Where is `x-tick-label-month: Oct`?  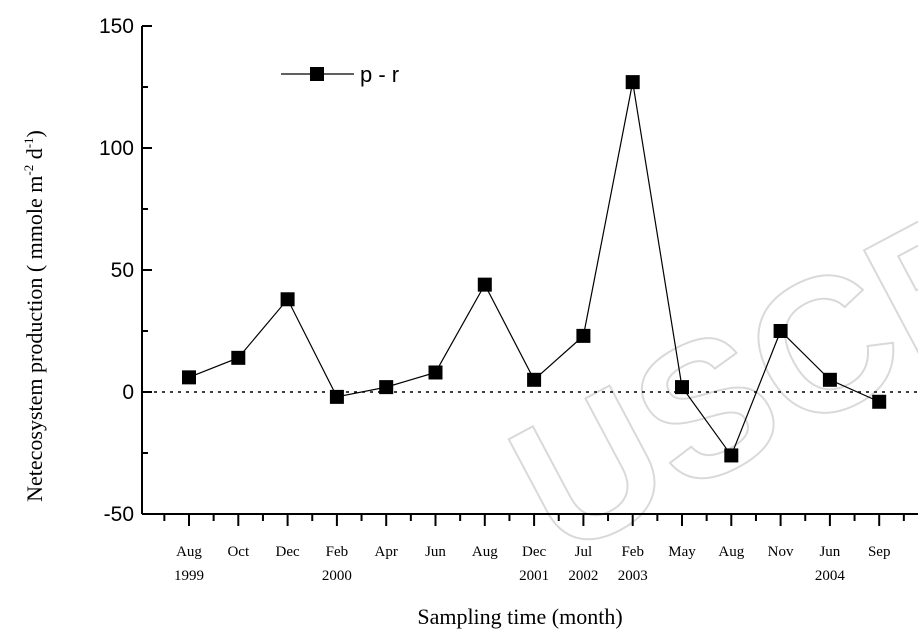 x-tick-label-month: Oct is located at coordinates (238, 552).